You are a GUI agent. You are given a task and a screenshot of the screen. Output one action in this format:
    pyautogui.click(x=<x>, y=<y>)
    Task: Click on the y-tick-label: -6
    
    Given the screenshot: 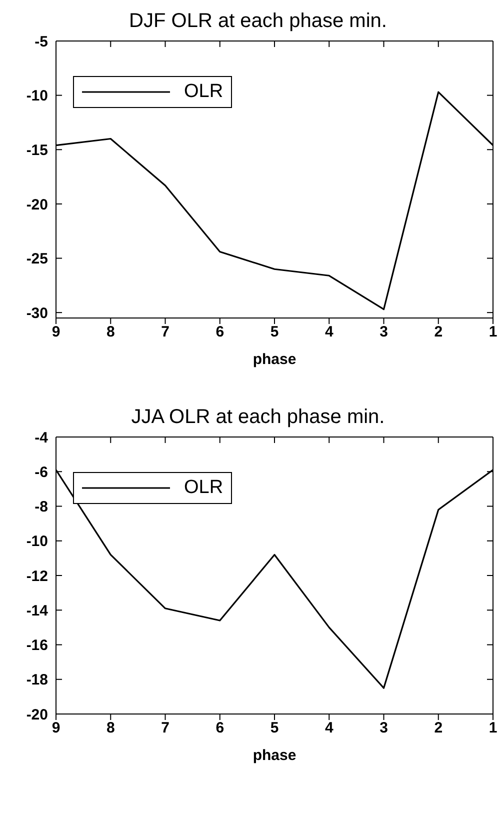 What is the action you would take?
    pyautogui.click(x=41, y=472)
    